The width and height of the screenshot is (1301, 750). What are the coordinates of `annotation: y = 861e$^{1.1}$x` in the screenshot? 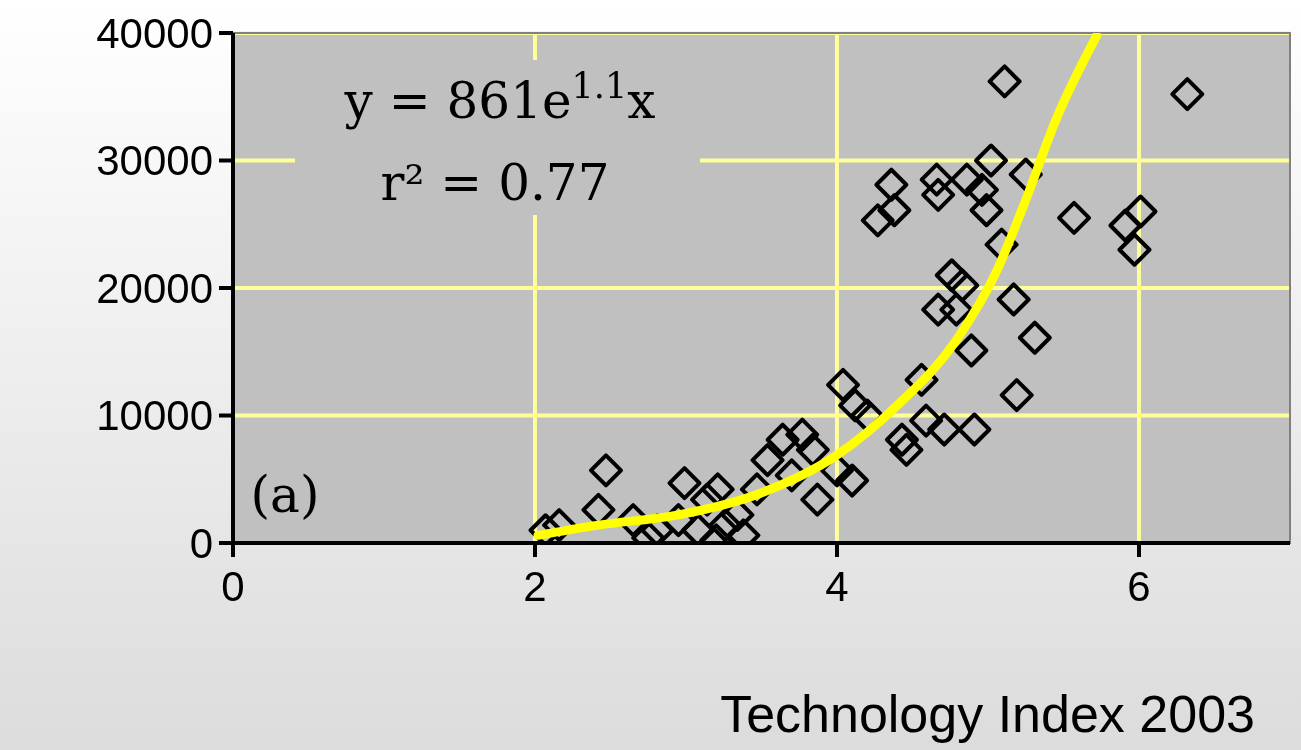 It's located at (499, 98).